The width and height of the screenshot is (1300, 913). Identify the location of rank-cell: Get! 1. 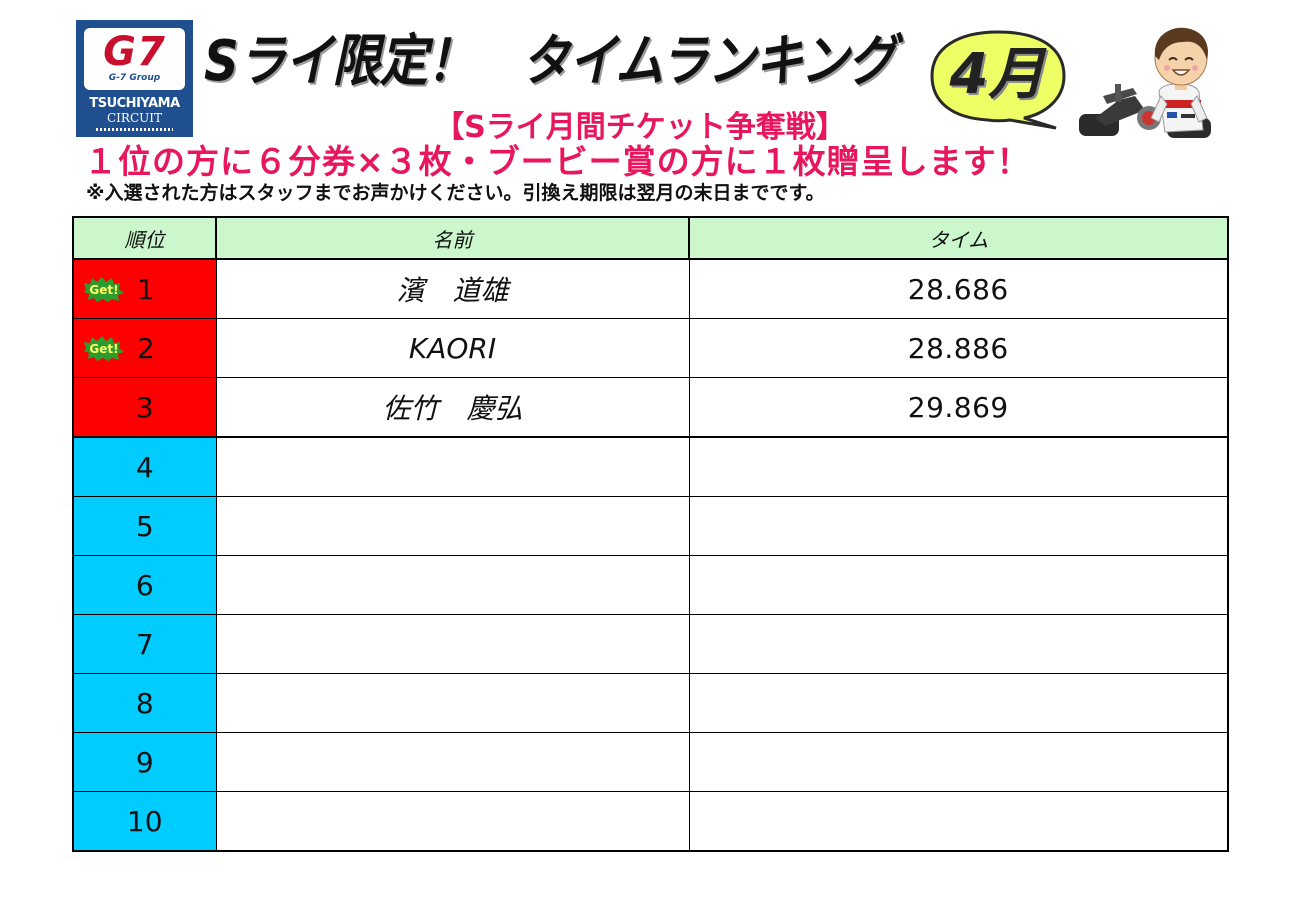
(144, 288).